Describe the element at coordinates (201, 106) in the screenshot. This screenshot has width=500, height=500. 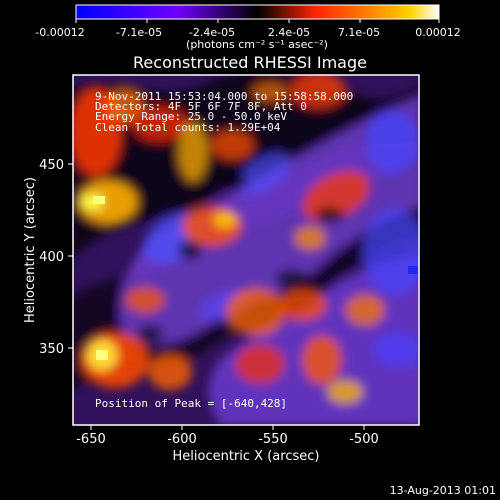
I see `annotation-detectors: Detectors: 4F 5F 6F 7F 8F, Att 0` at that location.